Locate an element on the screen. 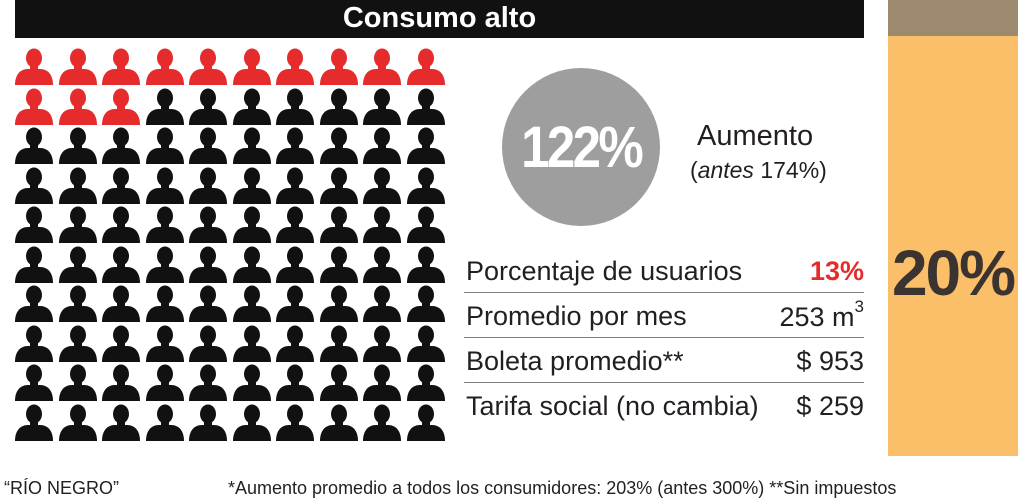 This screenshot has width=1020, height=504. previous-prefix: ( is located at coordinates (694, 170).